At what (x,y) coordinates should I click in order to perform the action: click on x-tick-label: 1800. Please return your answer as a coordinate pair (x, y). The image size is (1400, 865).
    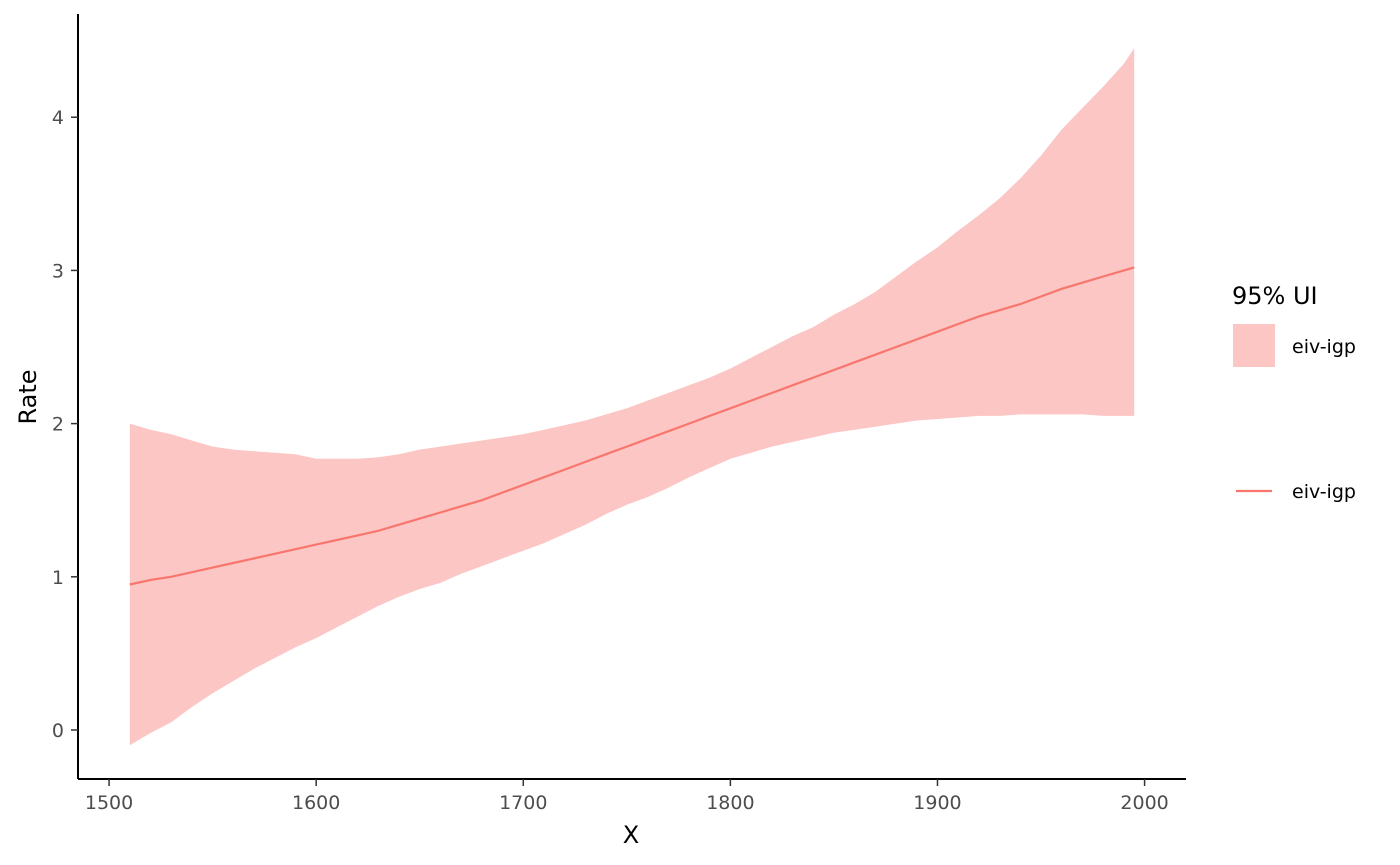
    Looking at the image, I should click on (730, 803).